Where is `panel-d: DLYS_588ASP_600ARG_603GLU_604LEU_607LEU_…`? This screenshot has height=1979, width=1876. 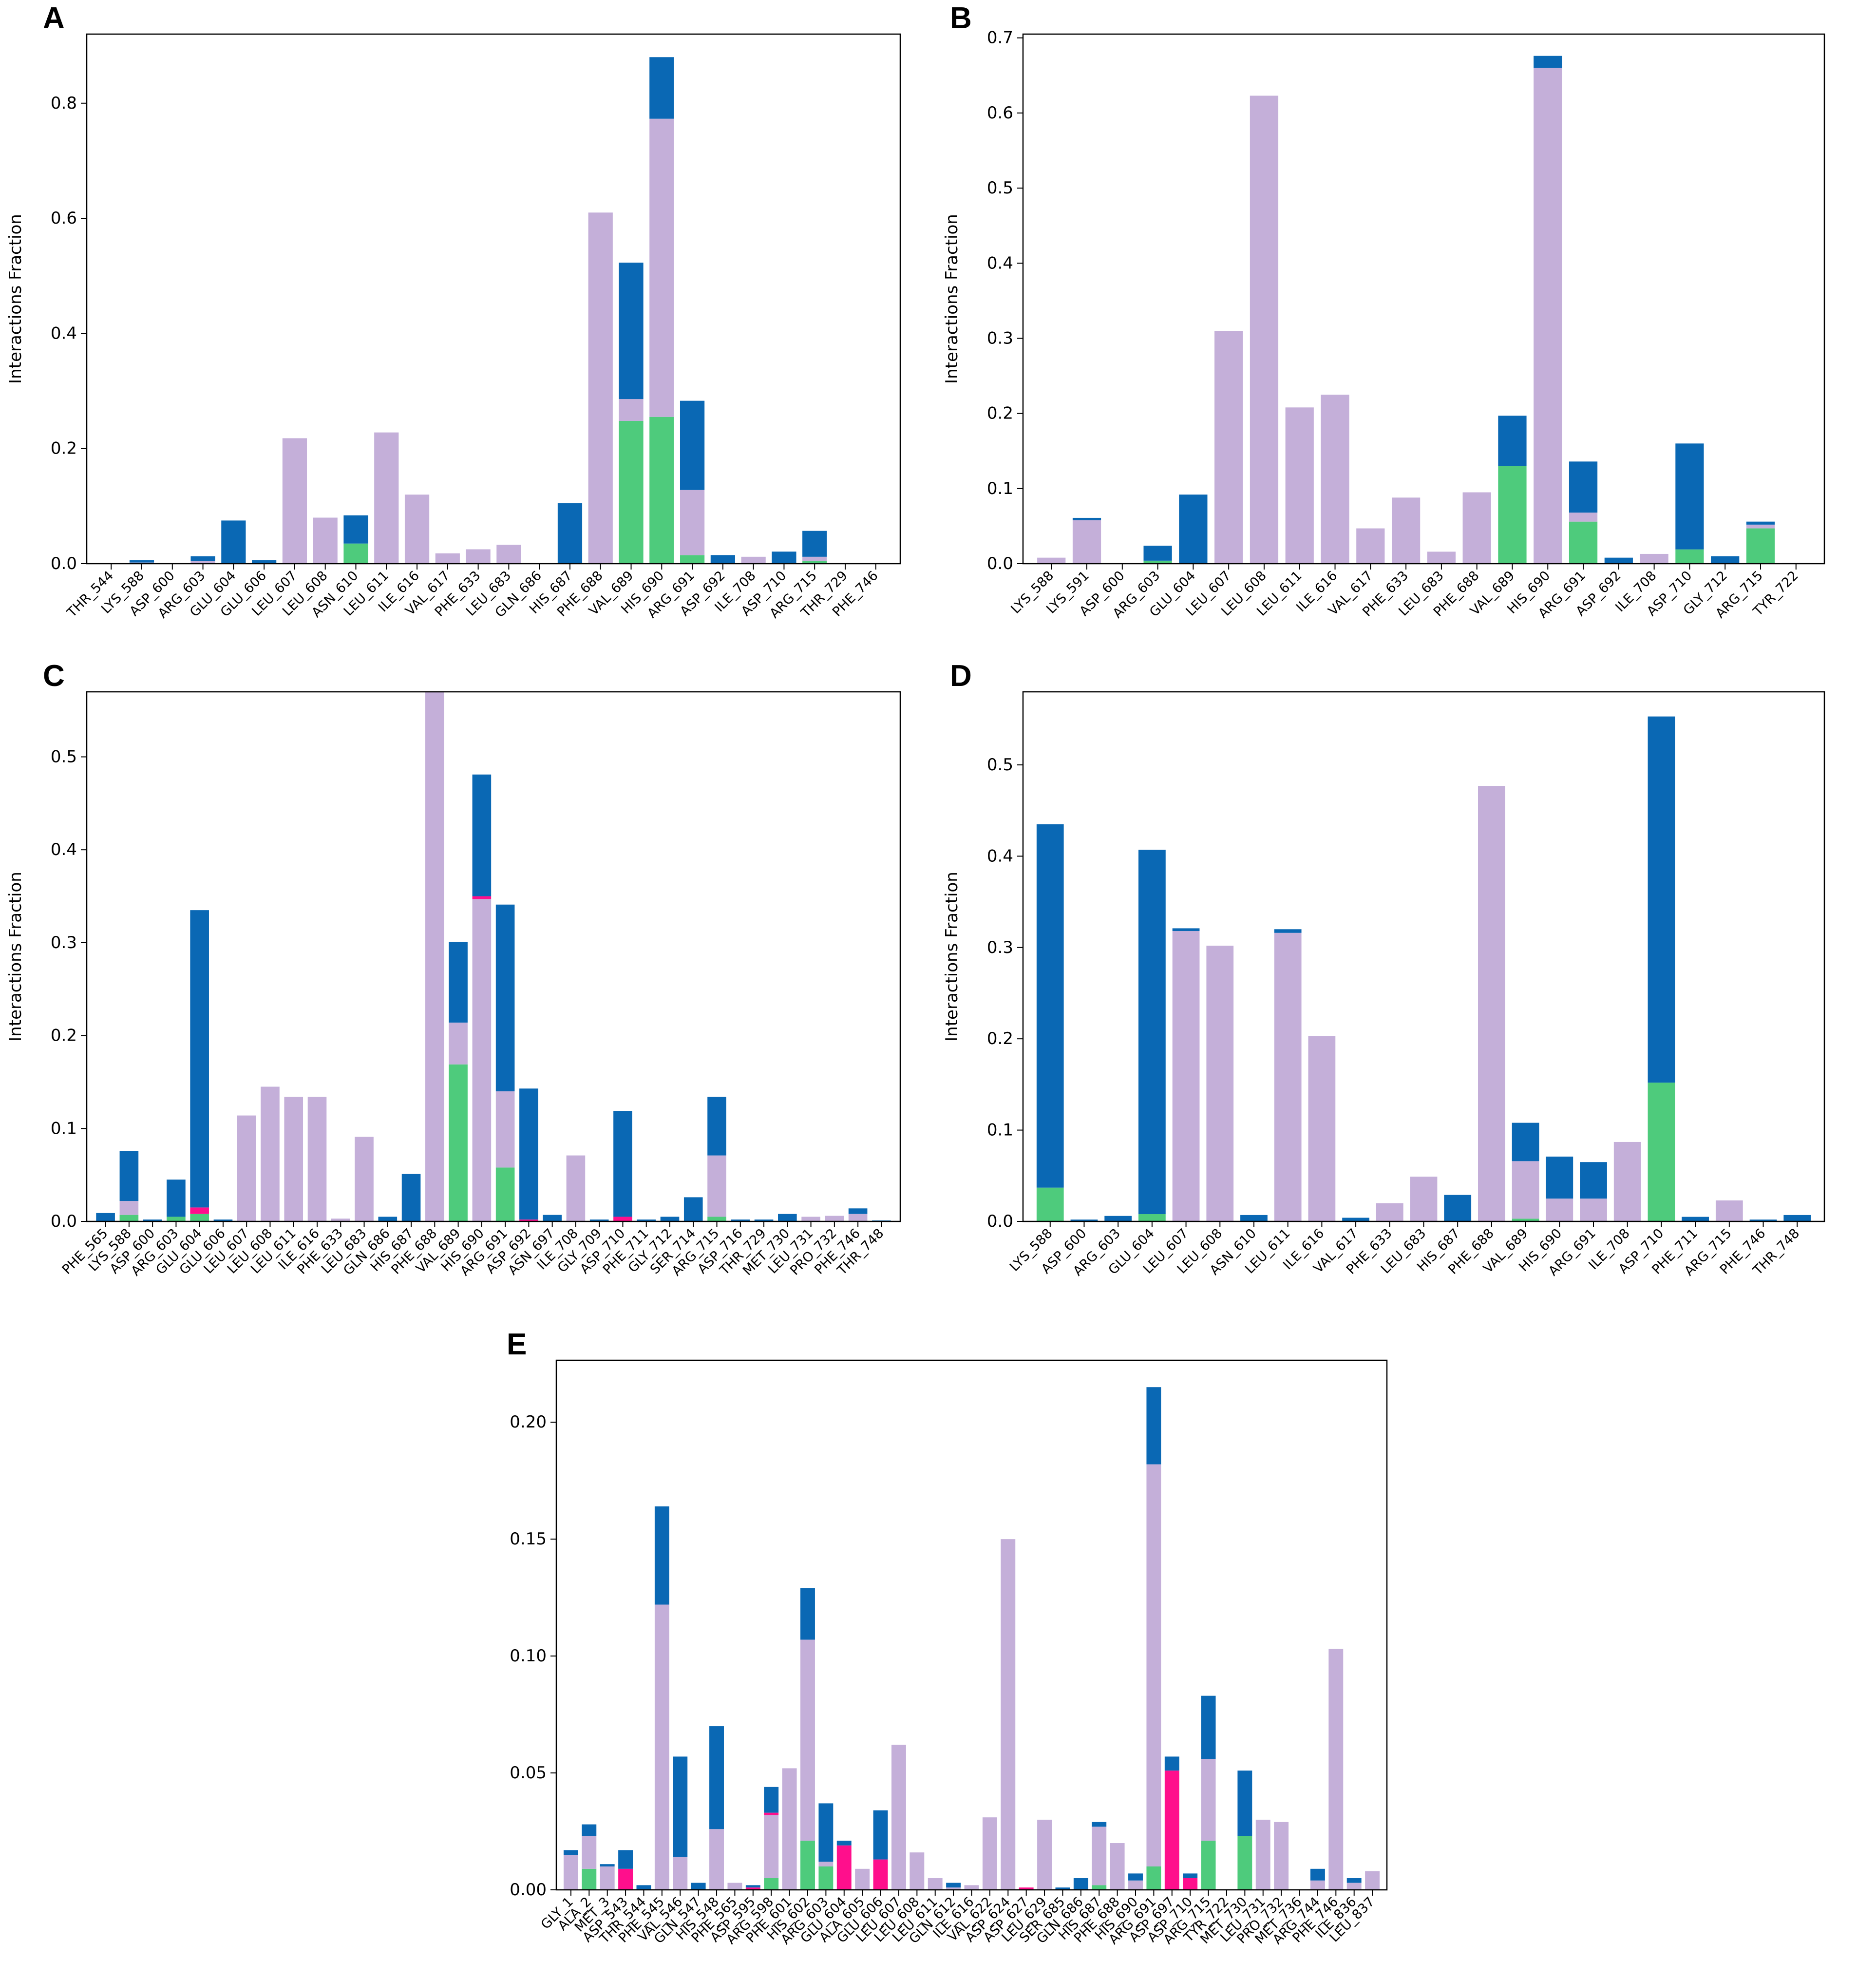 panel-d: DLYS_588ASP_600ARG_603GLU_604LEU_607LEU_… is located at coordinates (1383, 969).